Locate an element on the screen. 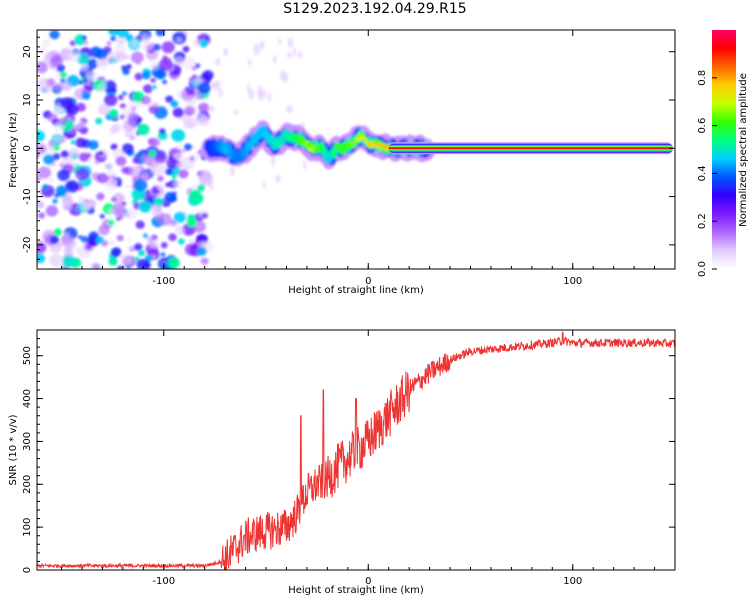 Image resolution: width=750 pixels, height=600 pixels. snr-x-tick-label: 0 is located at coordinates (368, 581).